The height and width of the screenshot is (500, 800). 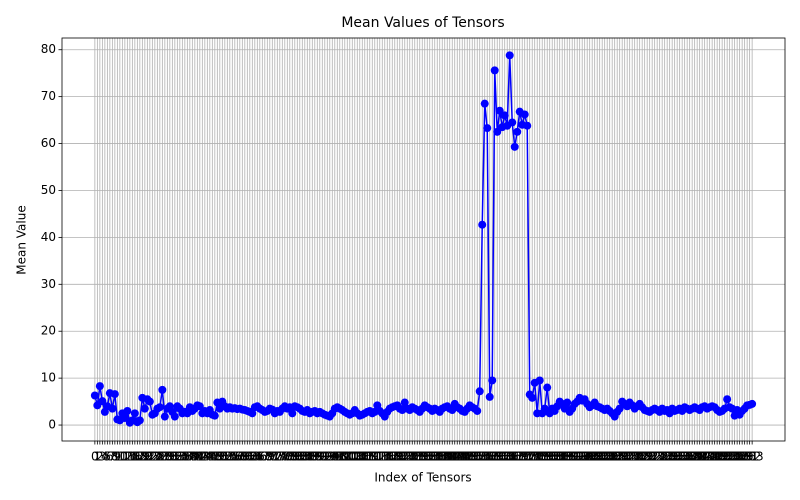 What do you see at coordinates (48, 49) in the screenshot?
I see `y-tick-label: 80` at bounding box center [48, 49].